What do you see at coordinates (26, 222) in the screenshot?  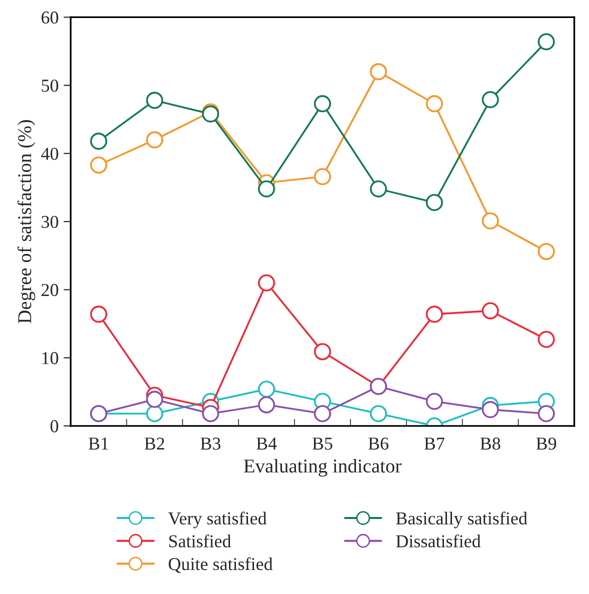 I see `y-axis-title: Degree of satisfaction (%)` at bounding box center [26, 222].